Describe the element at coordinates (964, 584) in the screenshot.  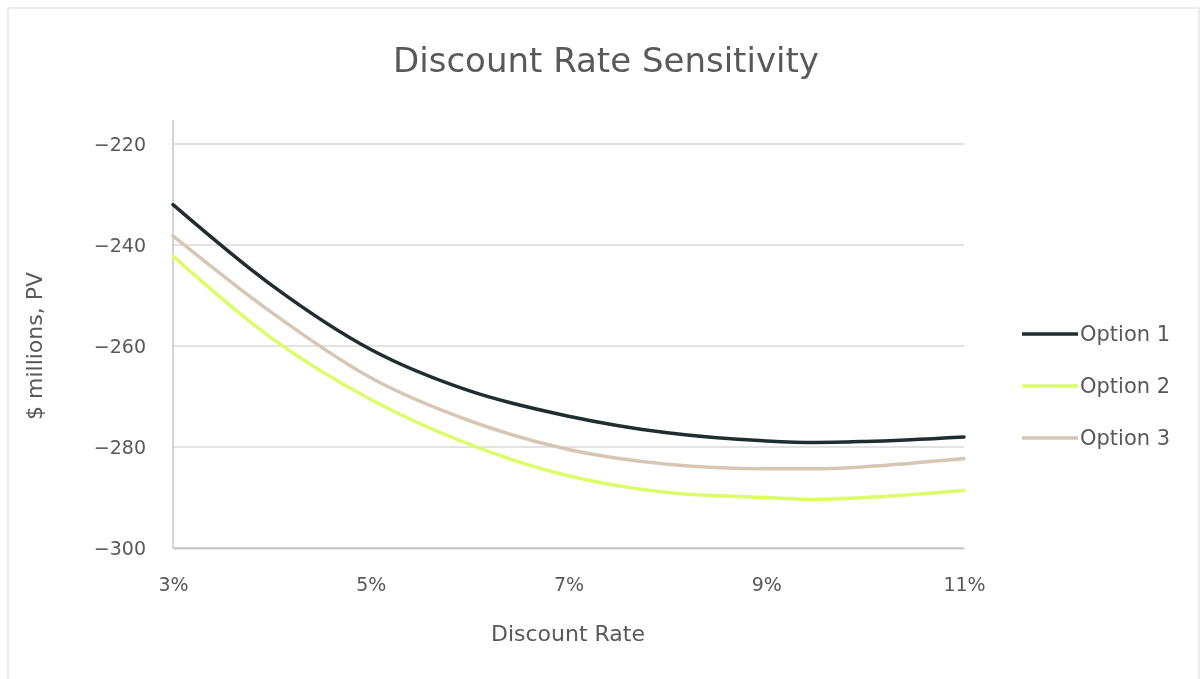
I see `x-tick-label: 11%` at that location.